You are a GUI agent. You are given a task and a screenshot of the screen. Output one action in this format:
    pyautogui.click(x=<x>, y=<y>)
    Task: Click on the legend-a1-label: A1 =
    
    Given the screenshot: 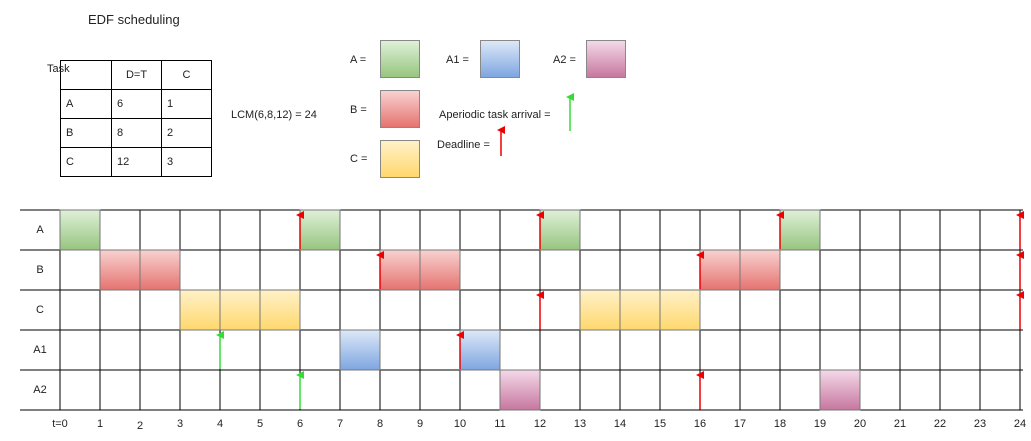 What is the action you would take?
    pyautogui.click(x=457, y=60)
    